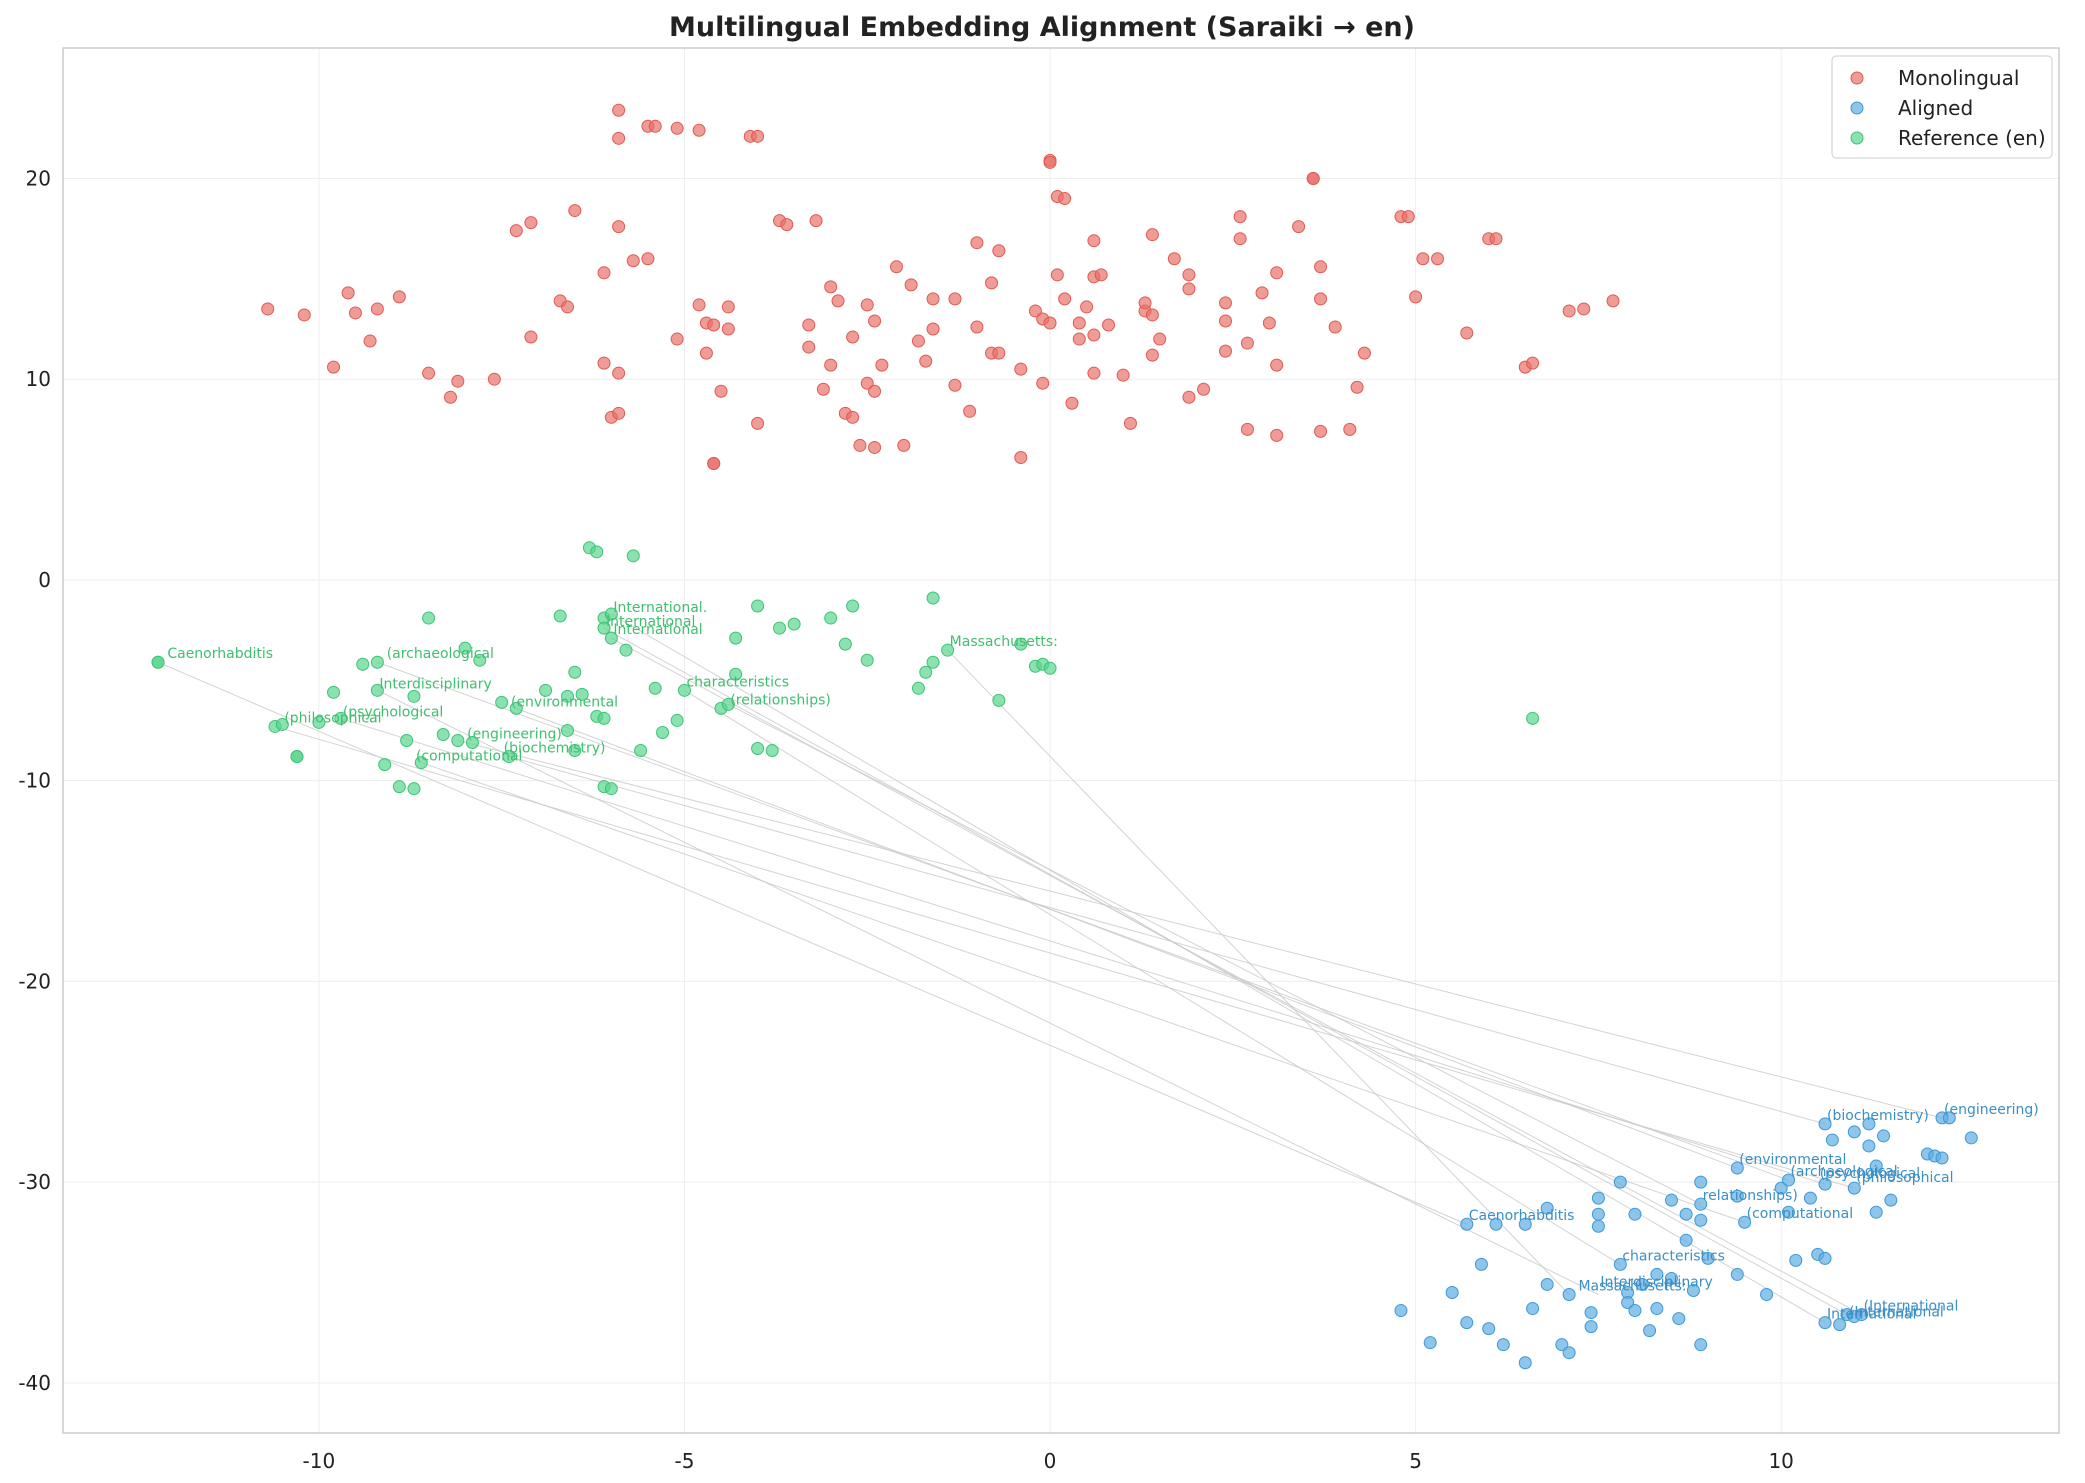 The image size is (2085, 1483). I want to click on series-reference, so click(845, 668).